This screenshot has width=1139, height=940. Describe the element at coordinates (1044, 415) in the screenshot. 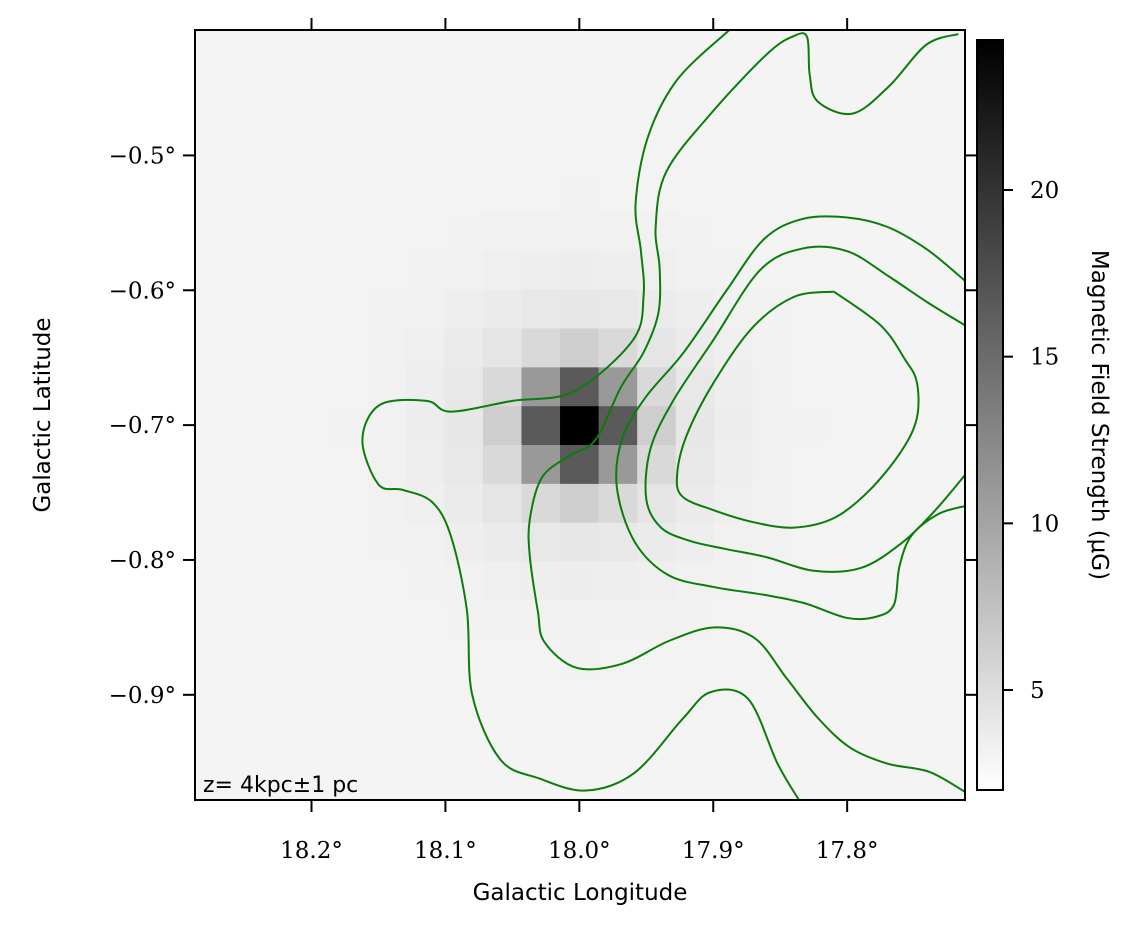

I see `colorbar: 5 10 15 20 Magnetic Field Strength (μG)` at that location.